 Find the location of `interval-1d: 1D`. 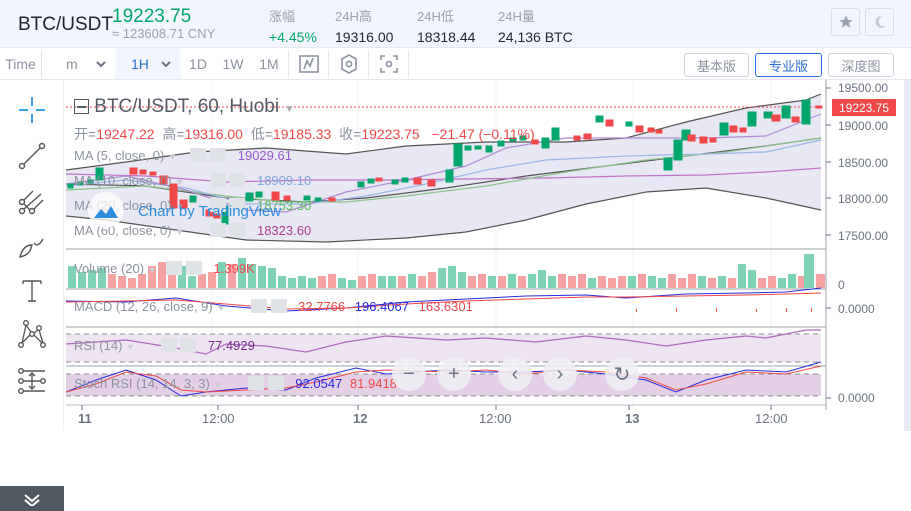

interval-1d: 1D is located at coordinates (198, 63).